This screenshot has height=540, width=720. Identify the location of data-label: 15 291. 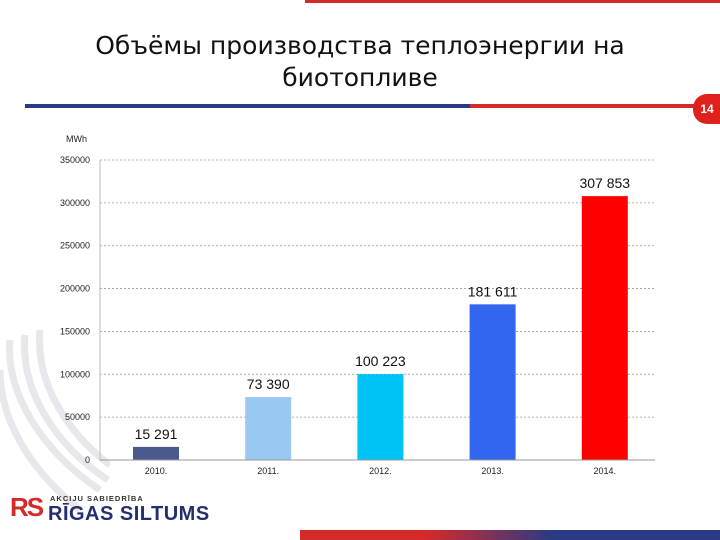
(156, 434).